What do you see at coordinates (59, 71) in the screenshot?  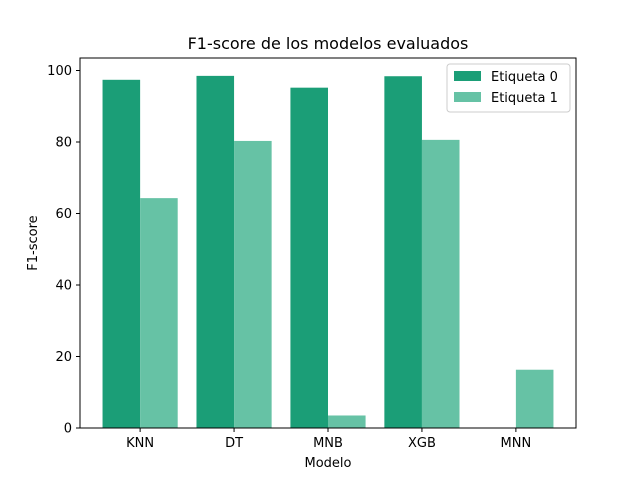 I see `y-tick-label: 100` at bounding box center [59, 71].